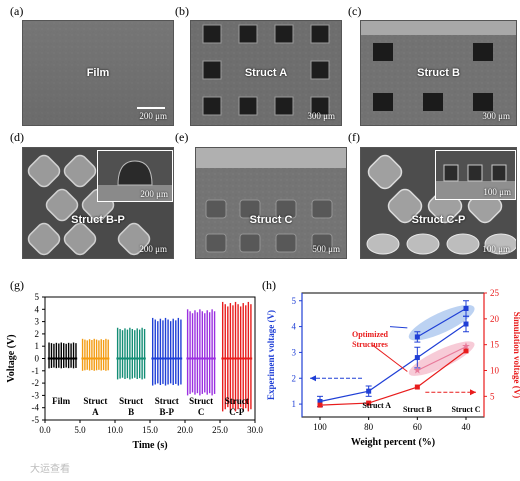  What do you see at coordinates (294, 378) in the screenshot?
I see `left-tick-label: 2` at bounding box center [294, 378].